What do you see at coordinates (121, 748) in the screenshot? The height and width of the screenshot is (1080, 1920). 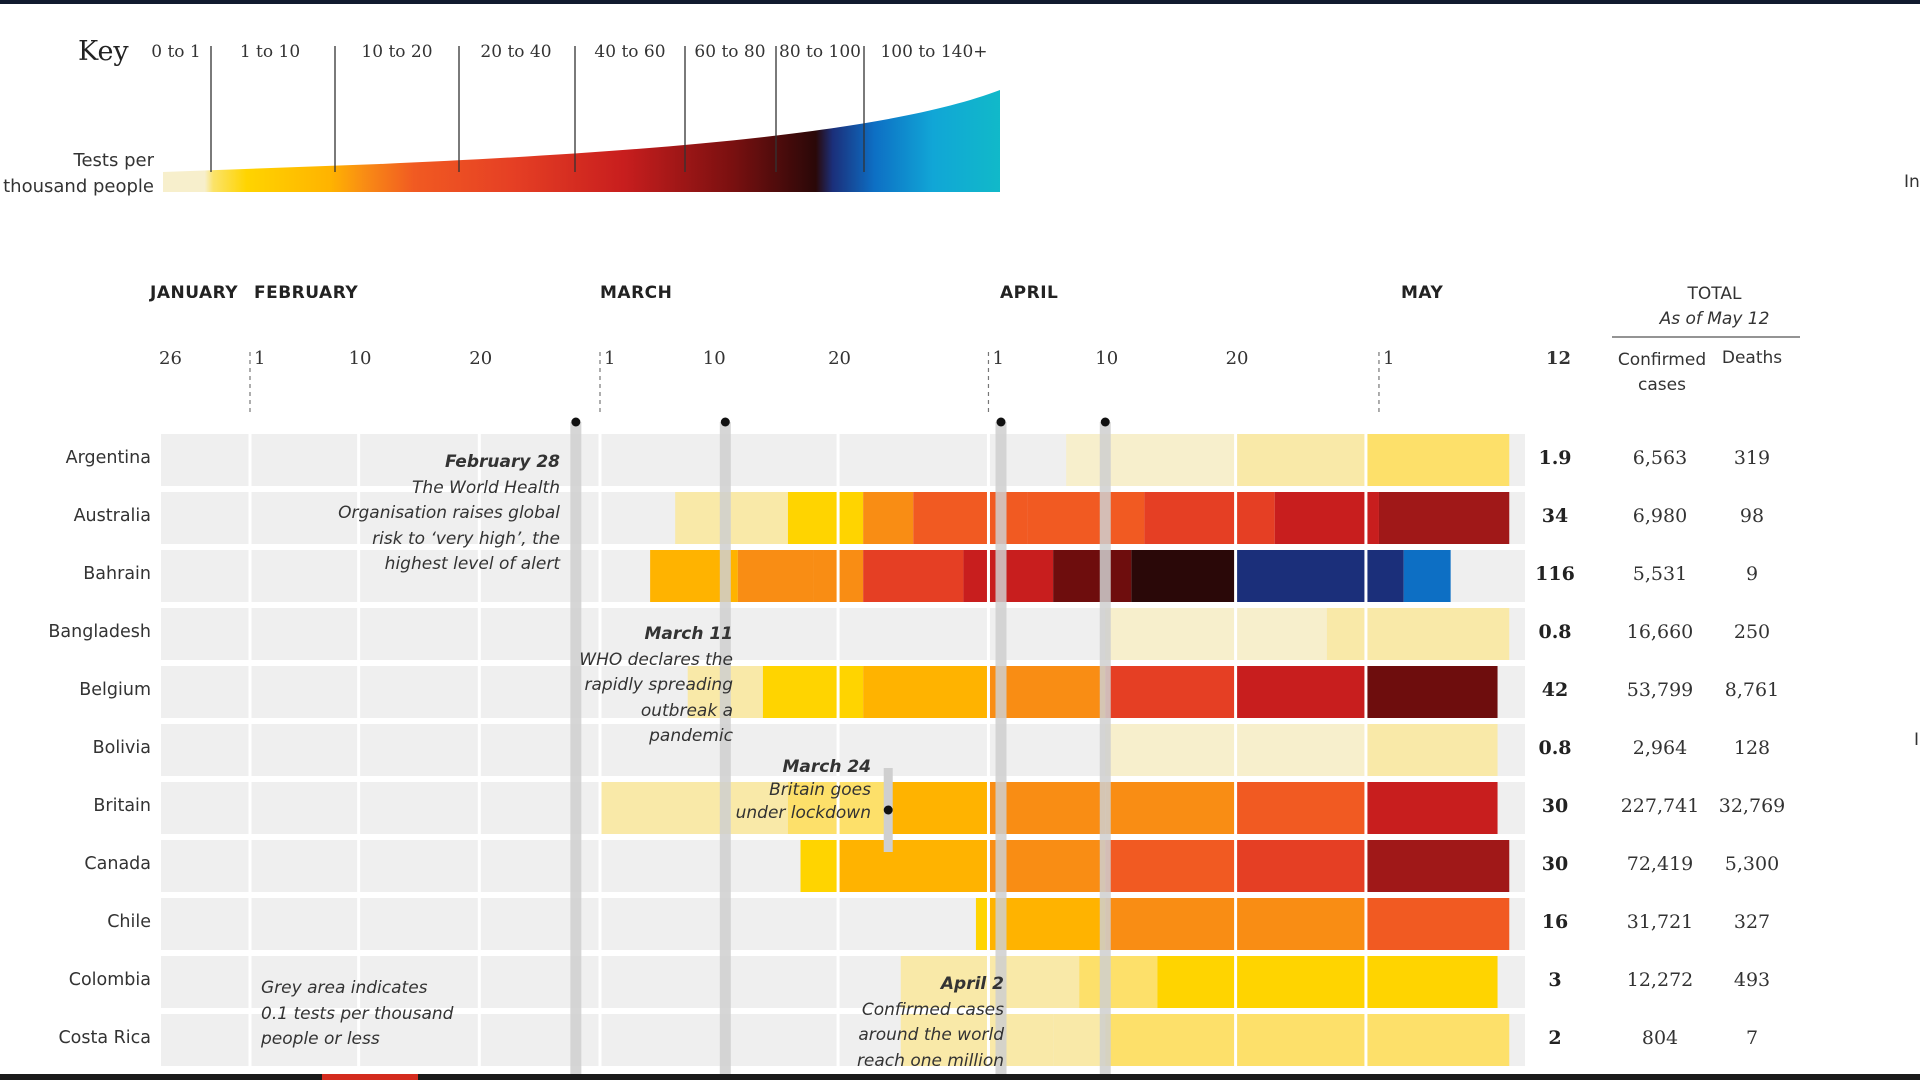 I see `country-label: Bolivia` at bounding box center [121, 748].